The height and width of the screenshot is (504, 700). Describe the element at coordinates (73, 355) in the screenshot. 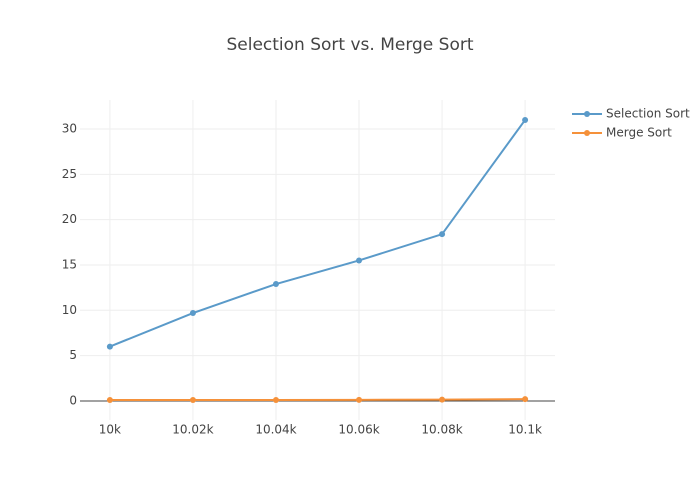

I see `y-tick-label: 5` at that location.